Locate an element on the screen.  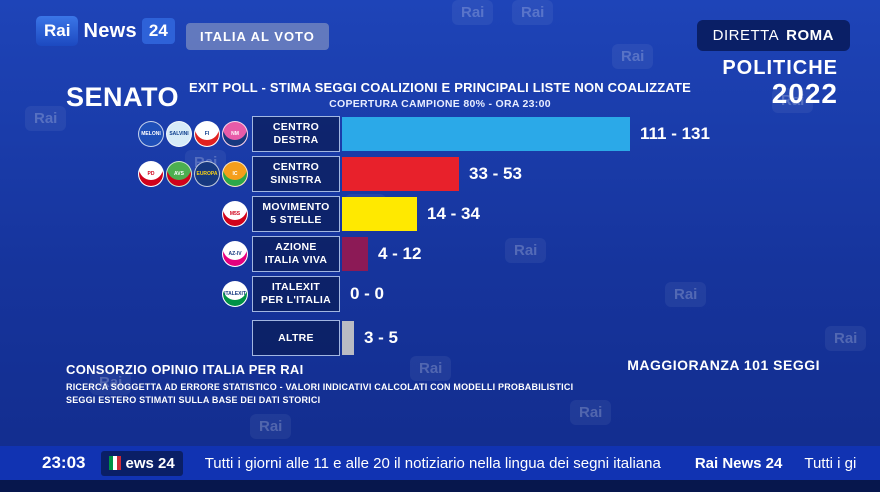
ticker-message-2: Tutti i gi is located at coordinates (830, 463).